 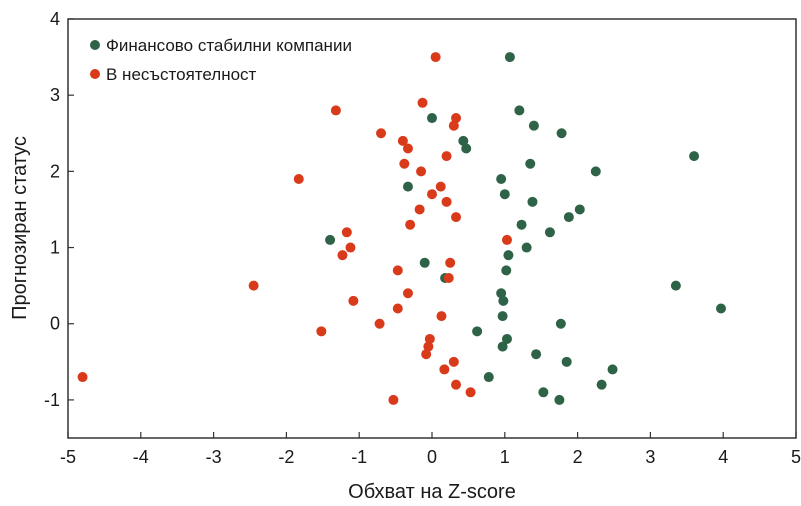 What do you see at coordinates (52, 400) in the screenshot?
I see `y-tick-label: -1` at bounding box center [52, 400].